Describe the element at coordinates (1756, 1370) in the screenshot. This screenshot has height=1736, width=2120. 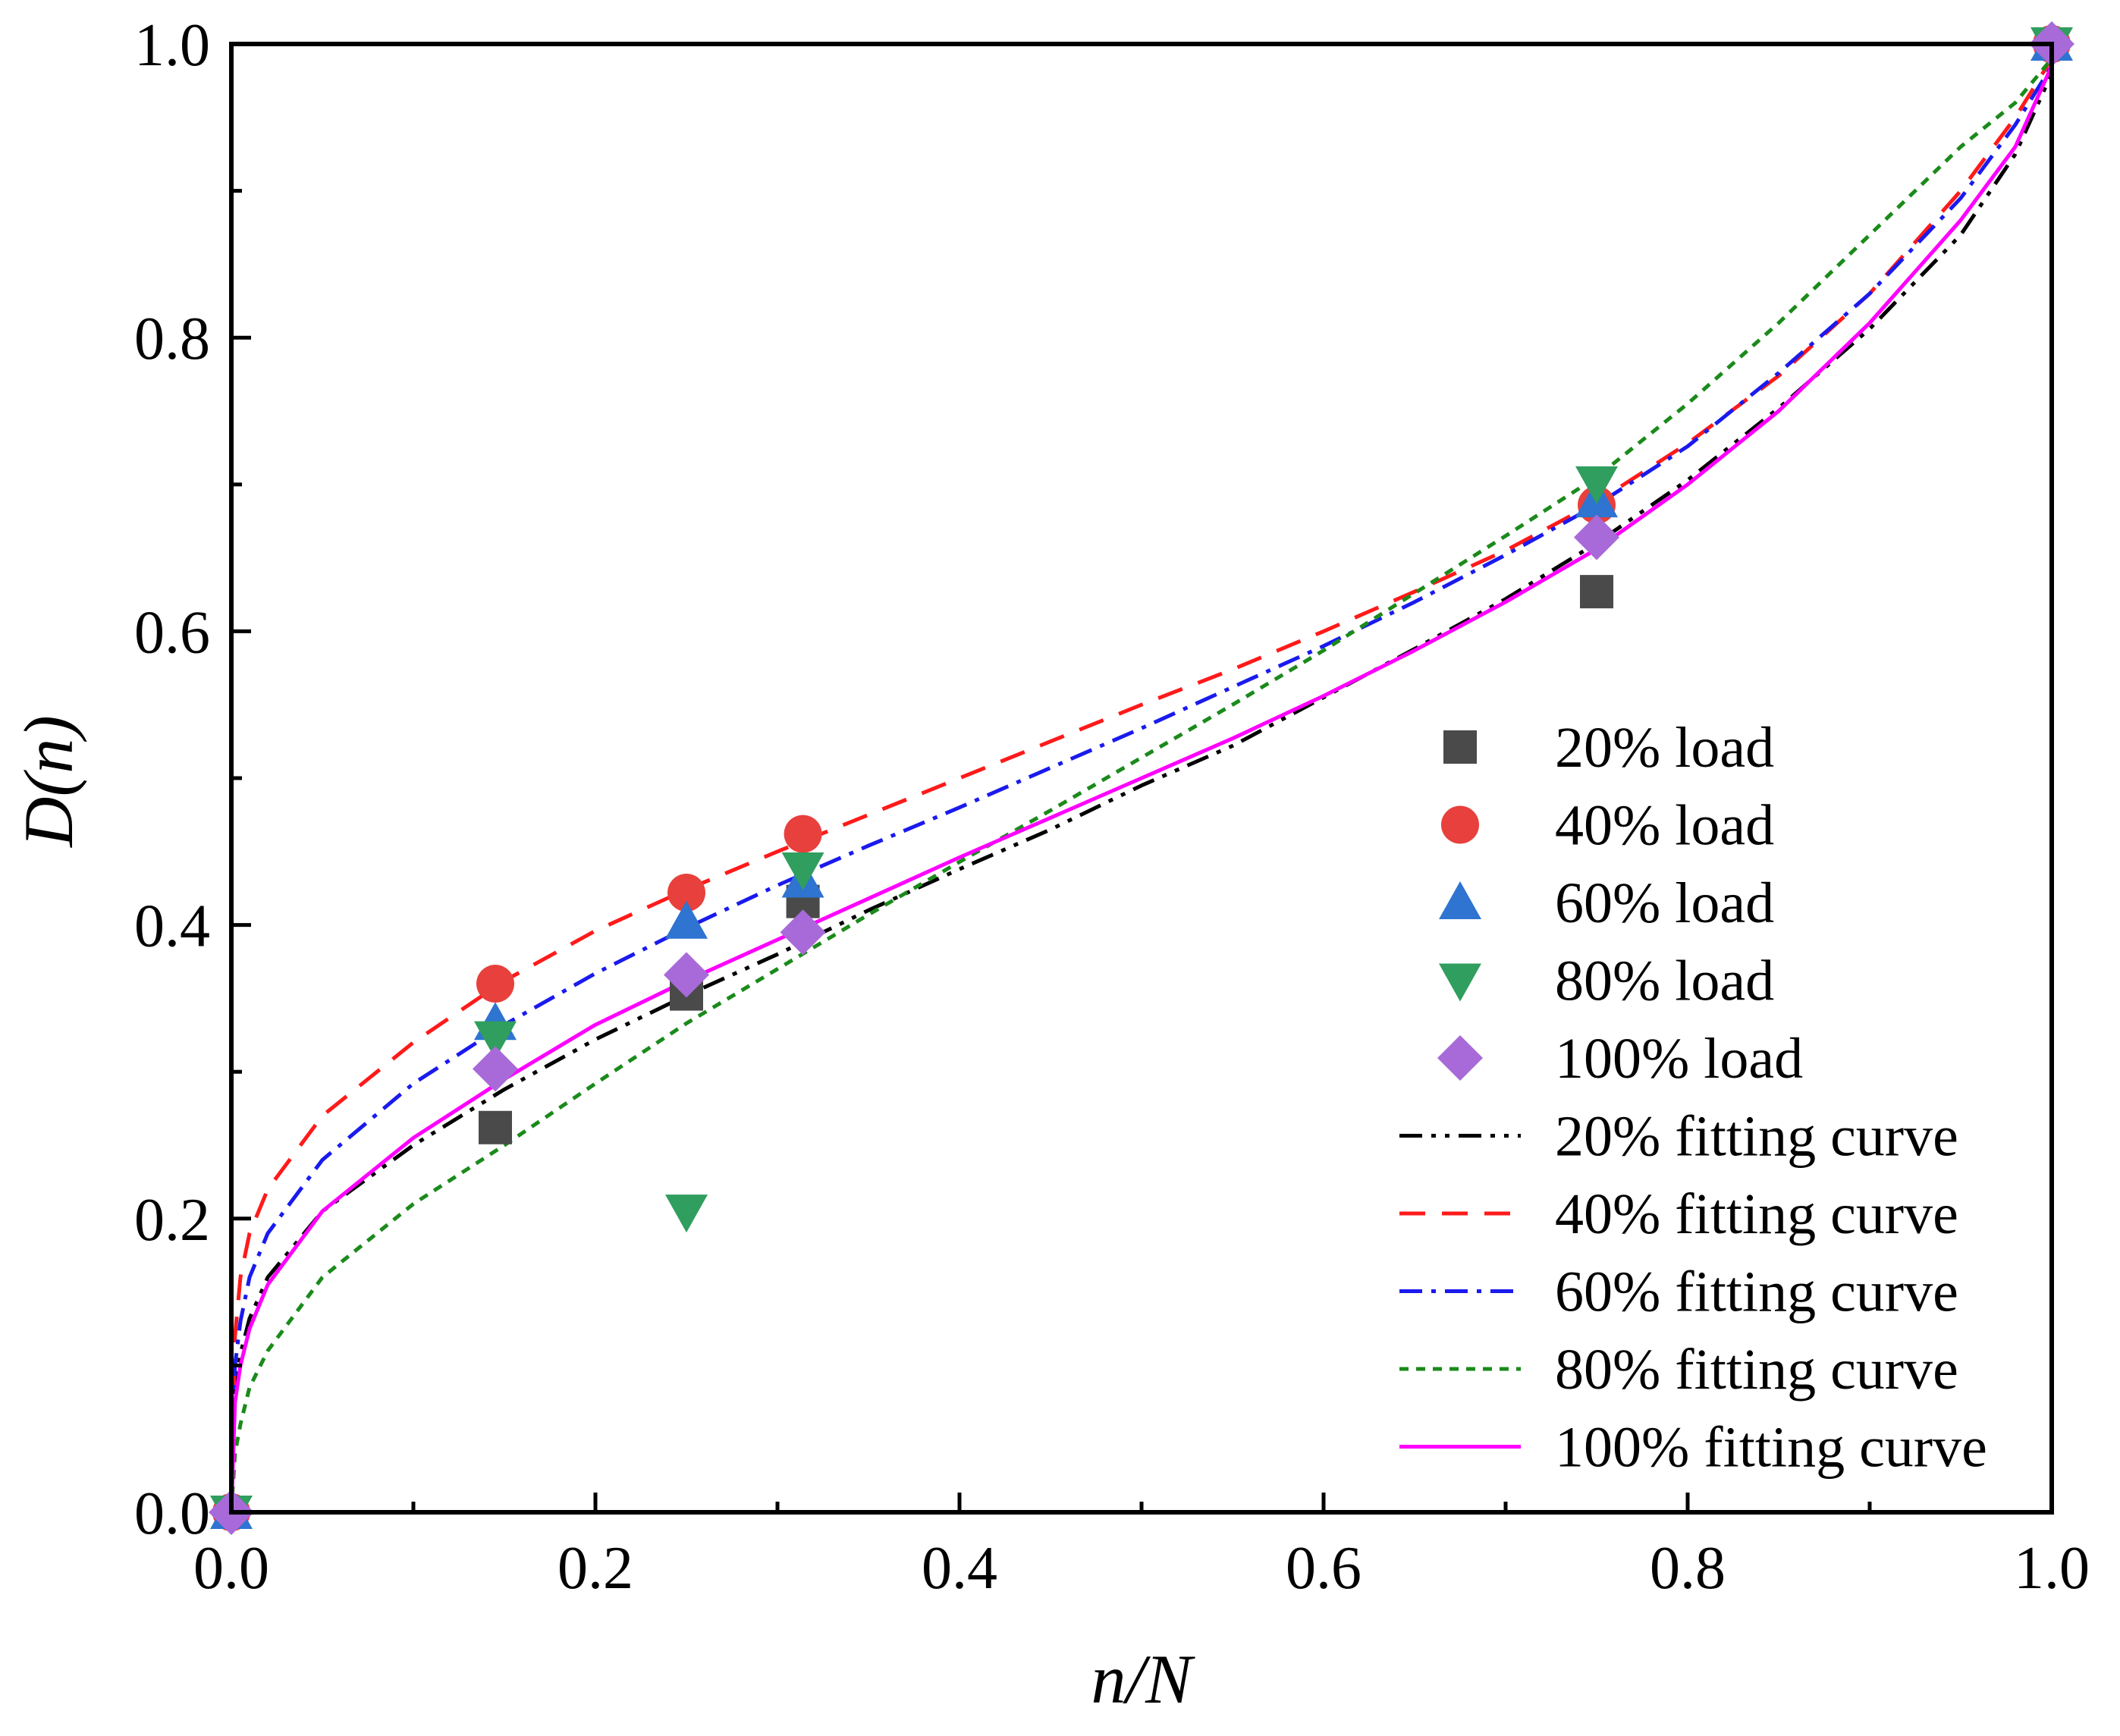
I see `legend-label: 80% fitting curve` at that location.